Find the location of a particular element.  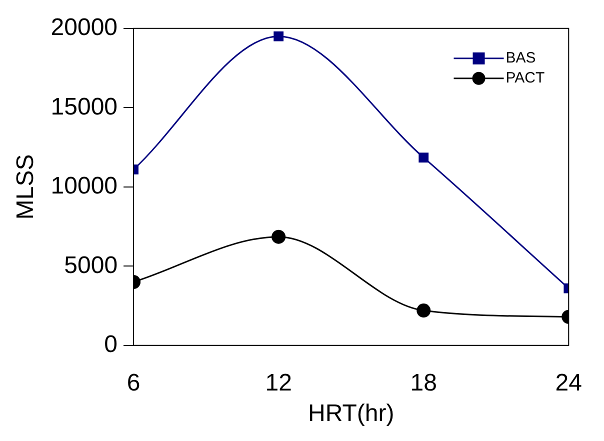

x-axis-title: HRT(hr) is located at coordinates (351, 414).